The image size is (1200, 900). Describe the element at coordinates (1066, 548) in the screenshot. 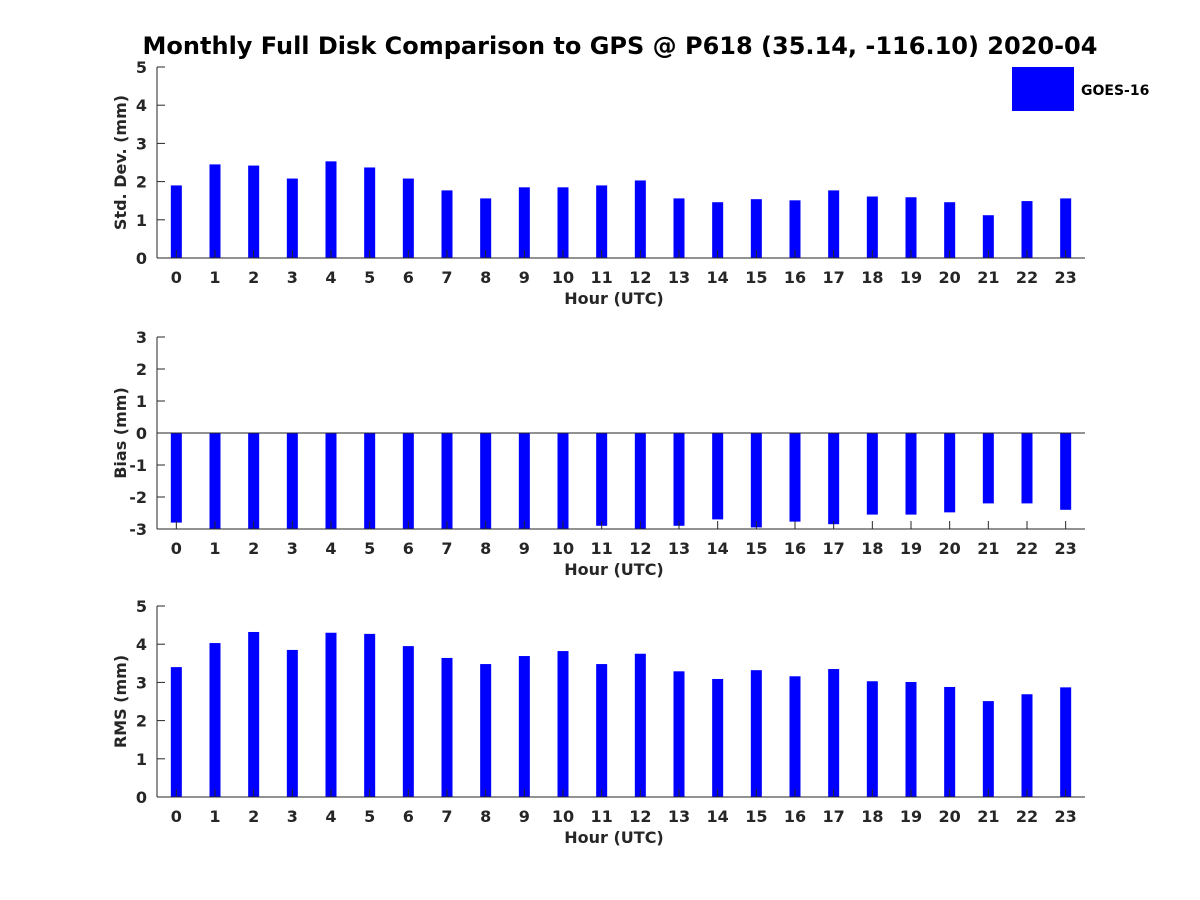

I see `x-tick-label-bias: 23` at that location.